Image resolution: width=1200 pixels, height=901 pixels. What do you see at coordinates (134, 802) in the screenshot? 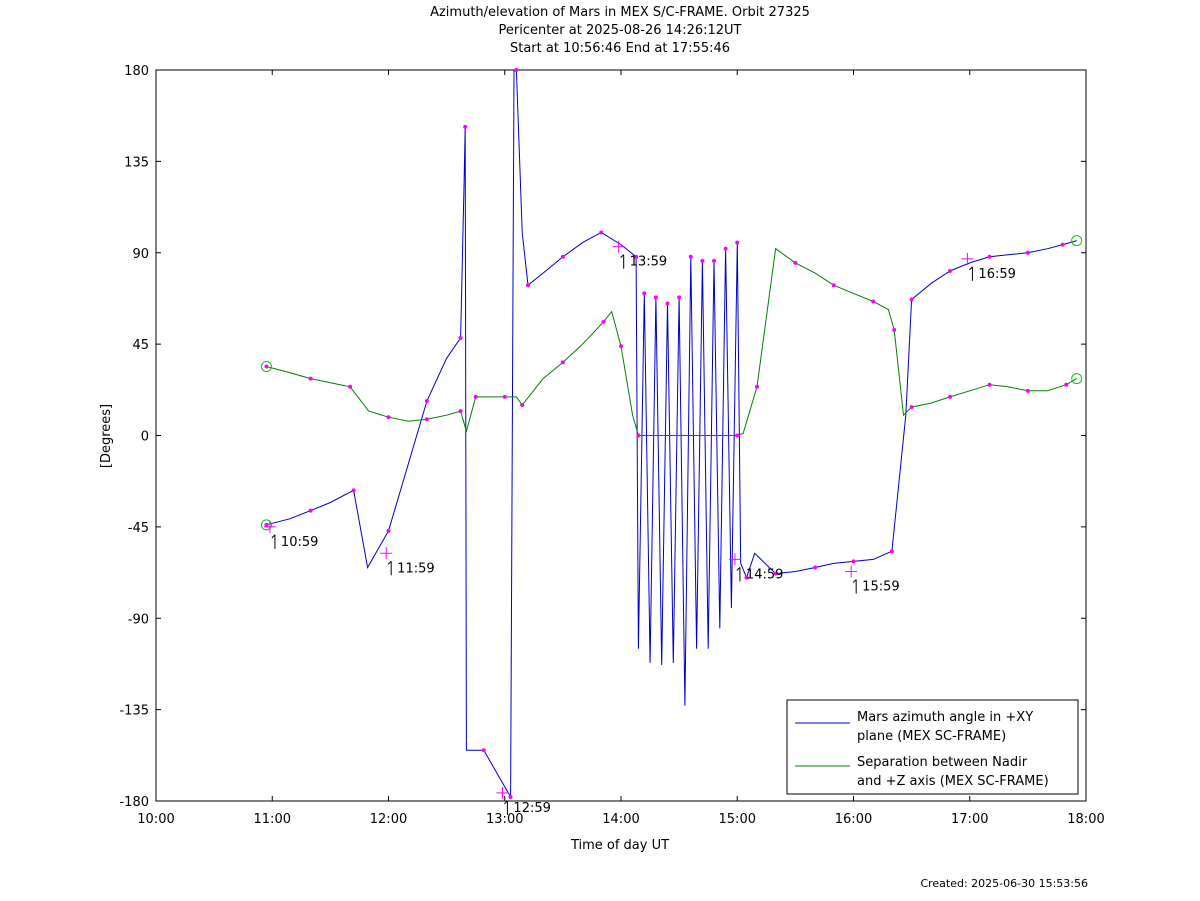
I see `y-tick-label: -180` at bounding box center [134, 802].